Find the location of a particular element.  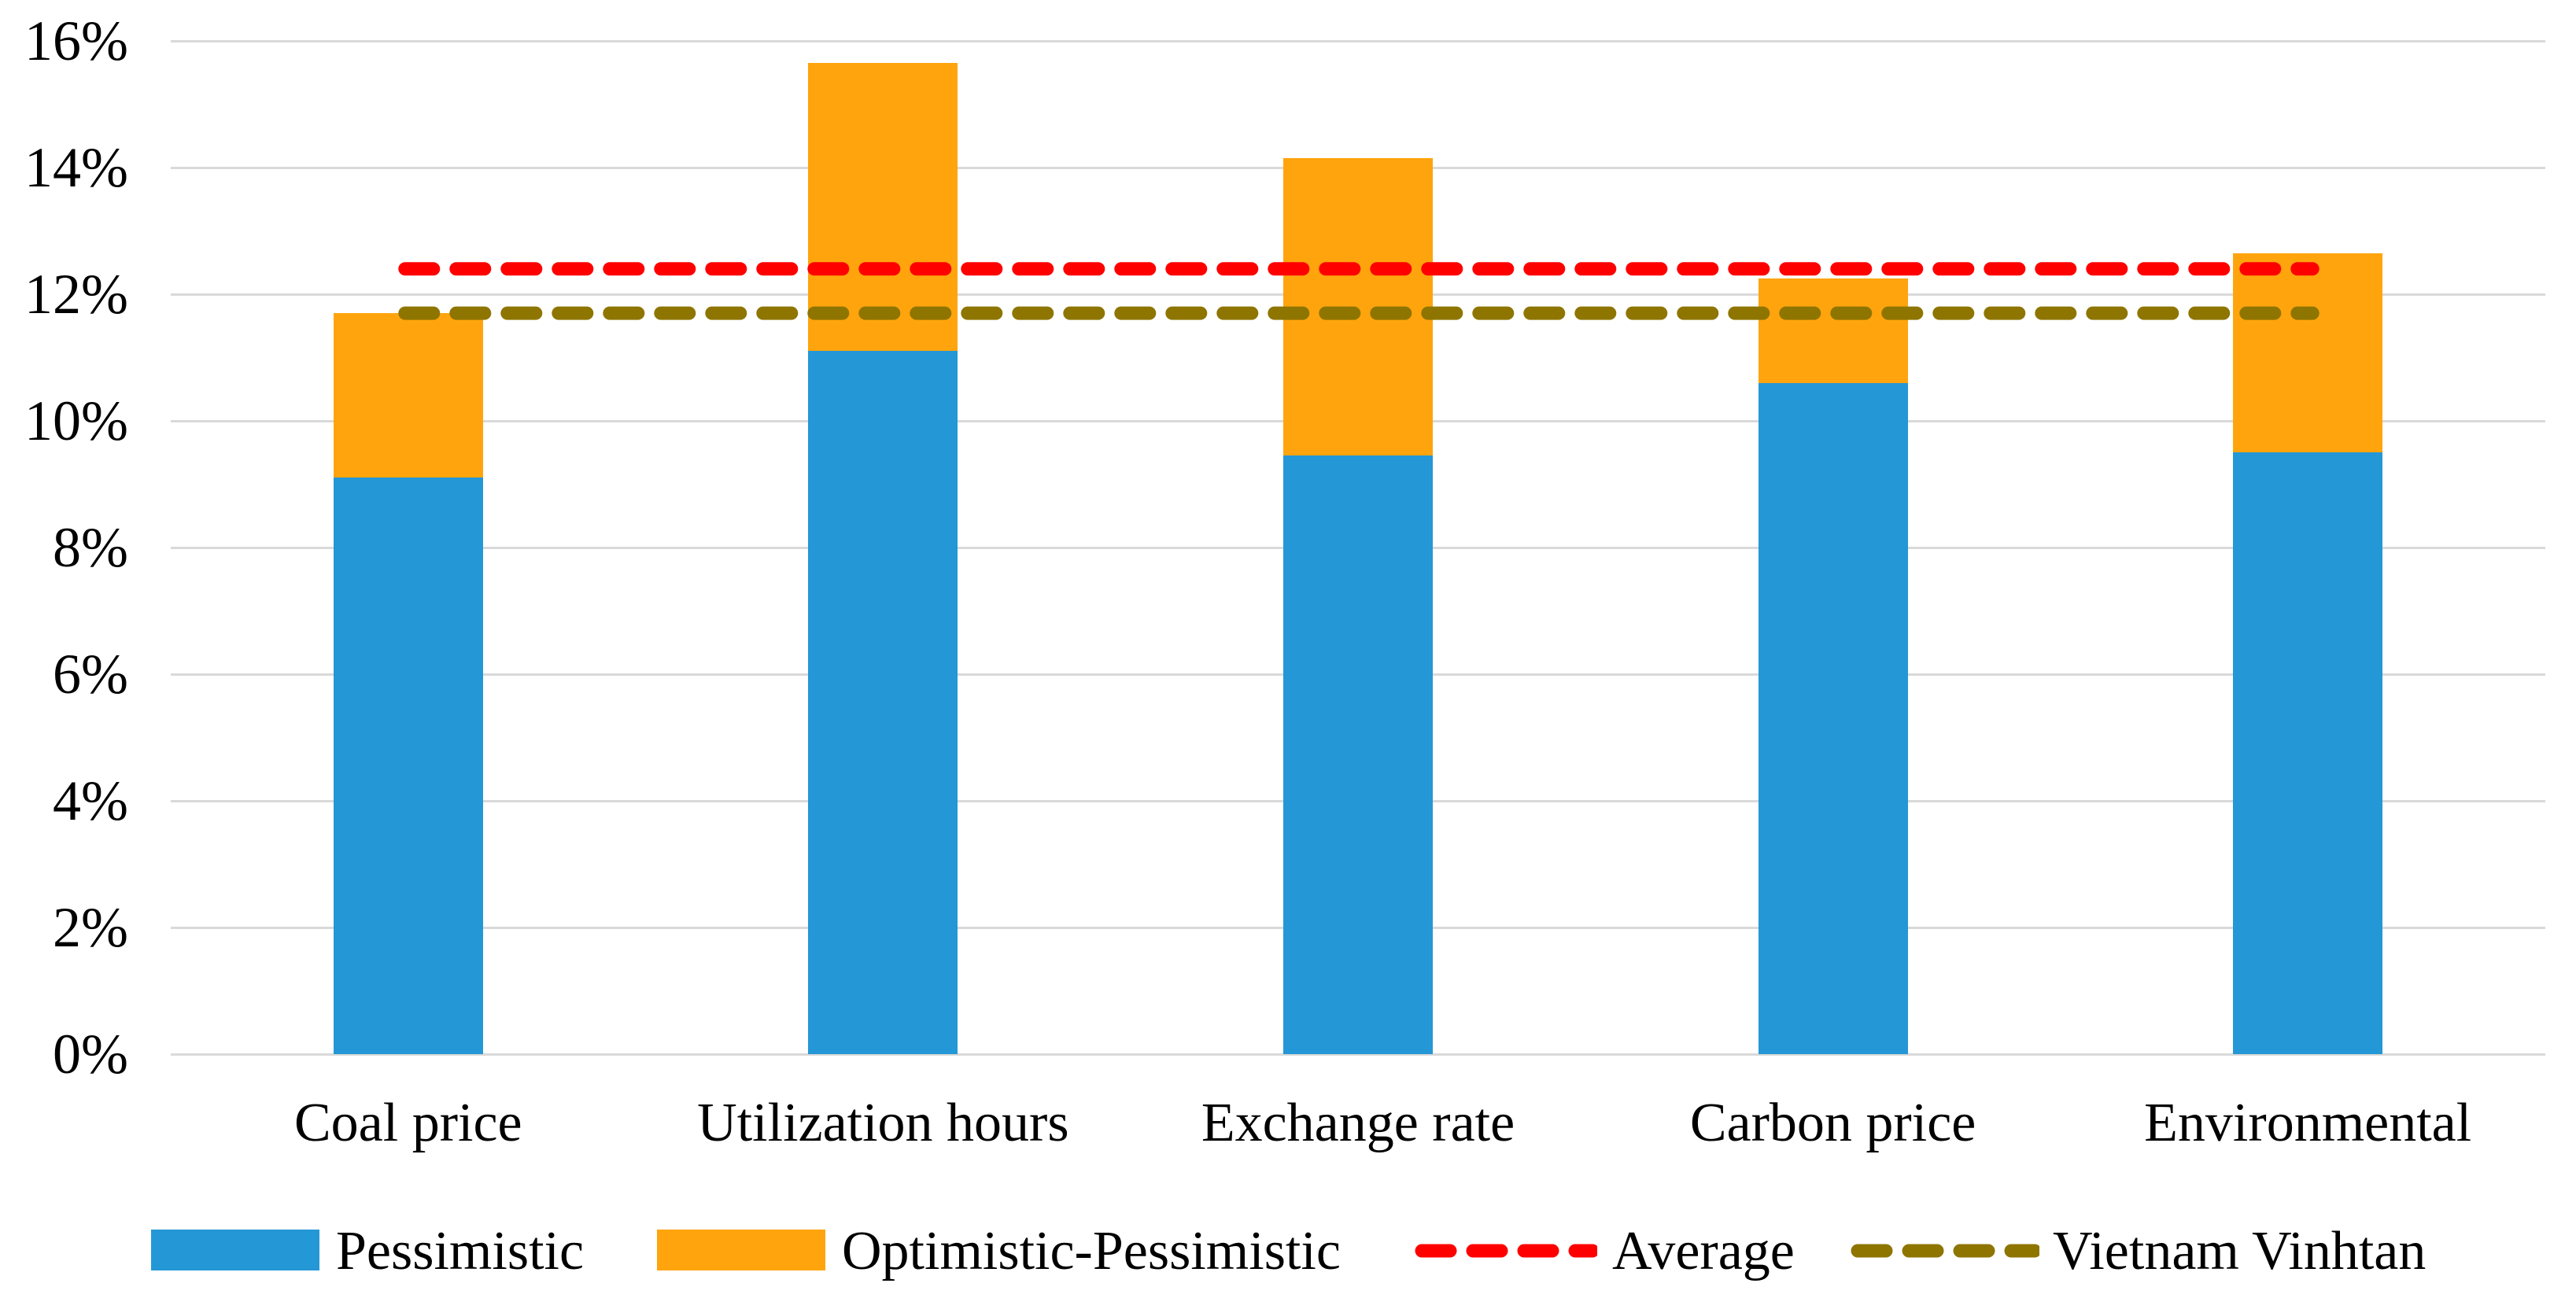

y-axis-label-2: 2% is located at coordinates (90, 927).